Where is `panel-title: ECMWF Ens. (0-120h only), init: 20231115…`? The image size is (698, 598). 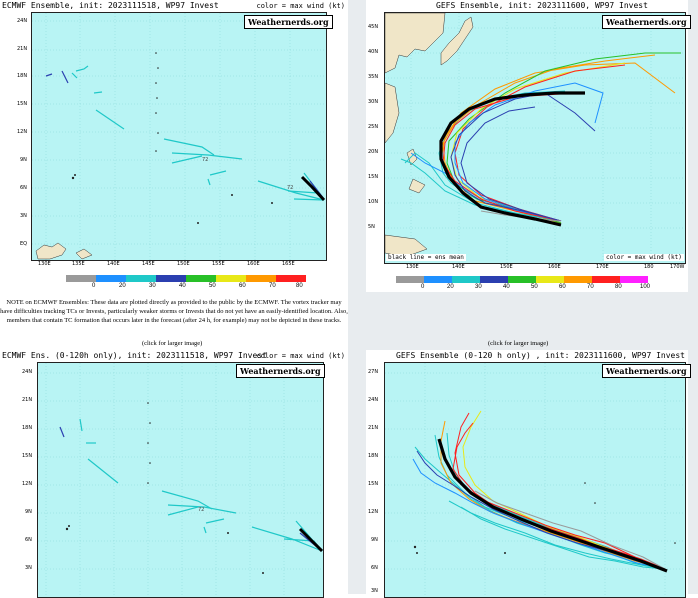
panel-title: ECMWF Ens. (0-120h only), init: 20231115… is located at coordinates (134, 355).